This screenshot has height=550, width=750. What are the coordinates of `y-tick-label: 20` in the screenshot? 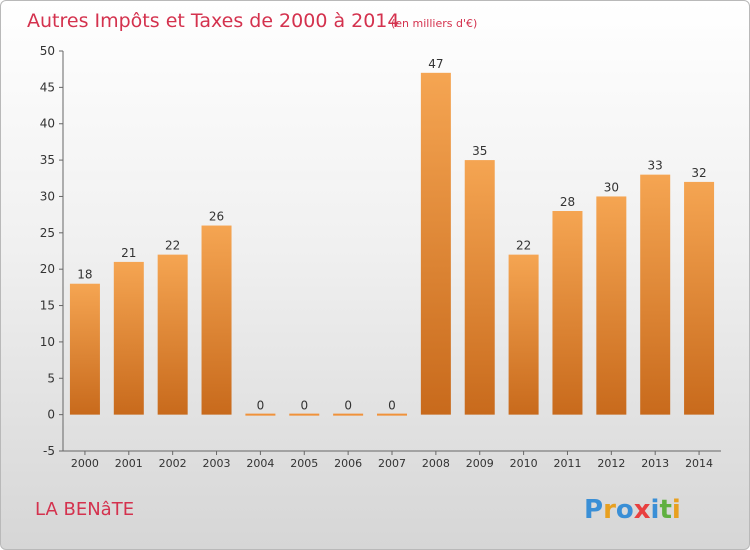 It's located at (47, 269).